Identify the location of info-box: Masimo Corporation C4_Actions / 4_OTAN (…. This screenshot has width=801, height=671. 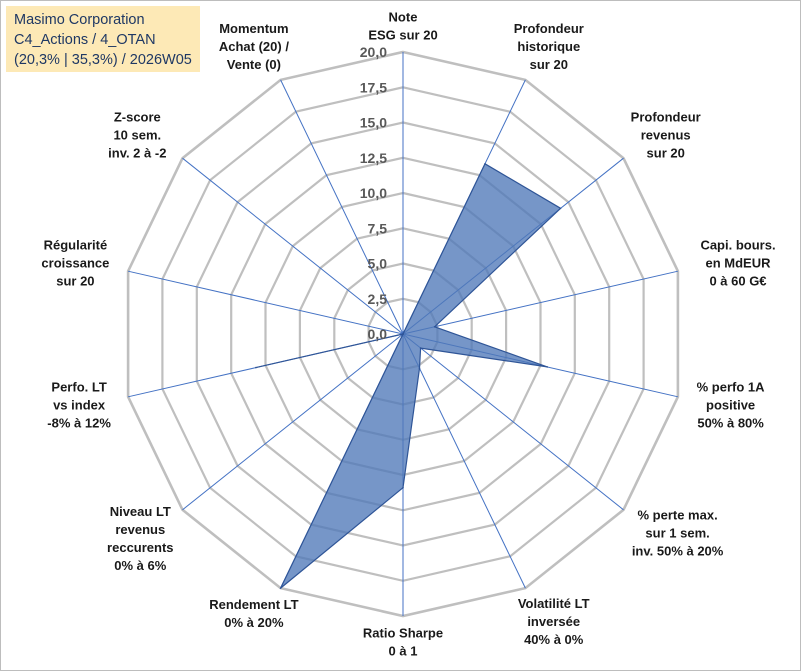
(103, 39).